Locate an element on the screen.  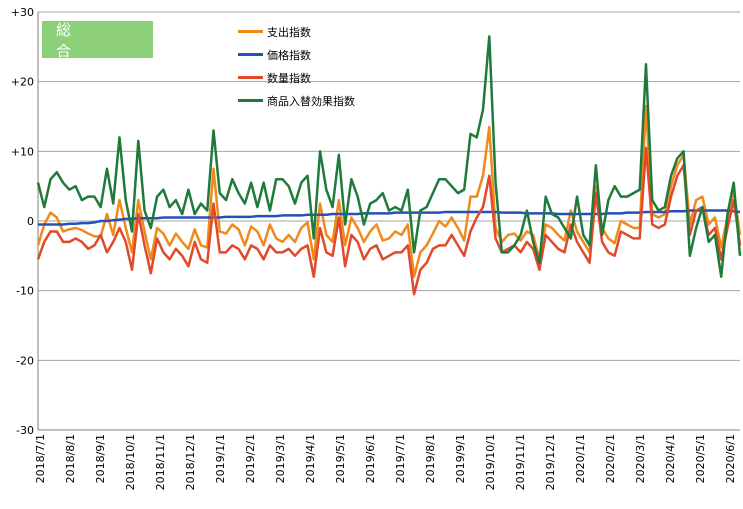
y-tick-label: -20 is located at coordinates (25, 360).